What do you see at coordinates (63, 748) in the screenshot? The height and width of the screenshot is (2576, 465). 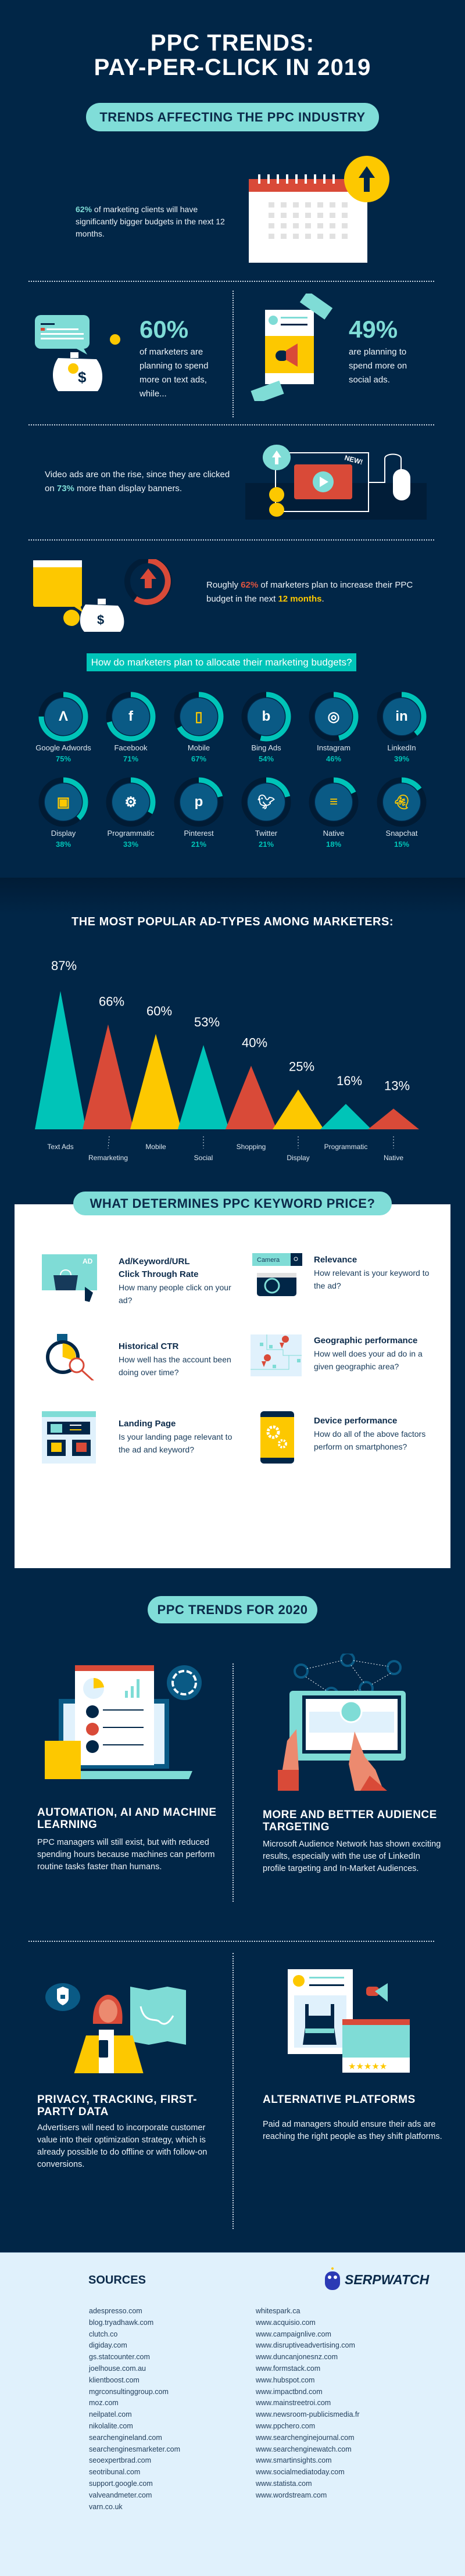 I see `budget-label: Google Adwords` at bounding box center [63, 748].